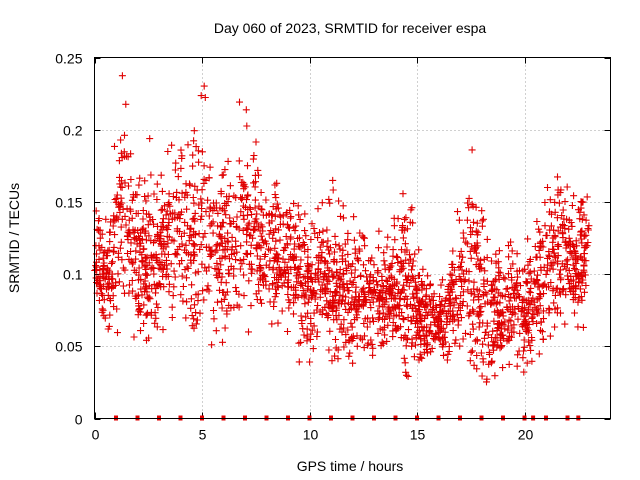 This screenshot has height=480, width=640. I want to click on x-tick-label: 10, so click(311, 435).